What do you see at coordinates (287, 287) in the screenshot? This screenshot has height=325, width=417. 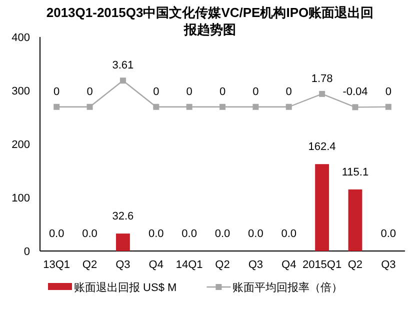 I see `legend-label: 账面平均回报率（倍）` at bounding box center [287, 287].